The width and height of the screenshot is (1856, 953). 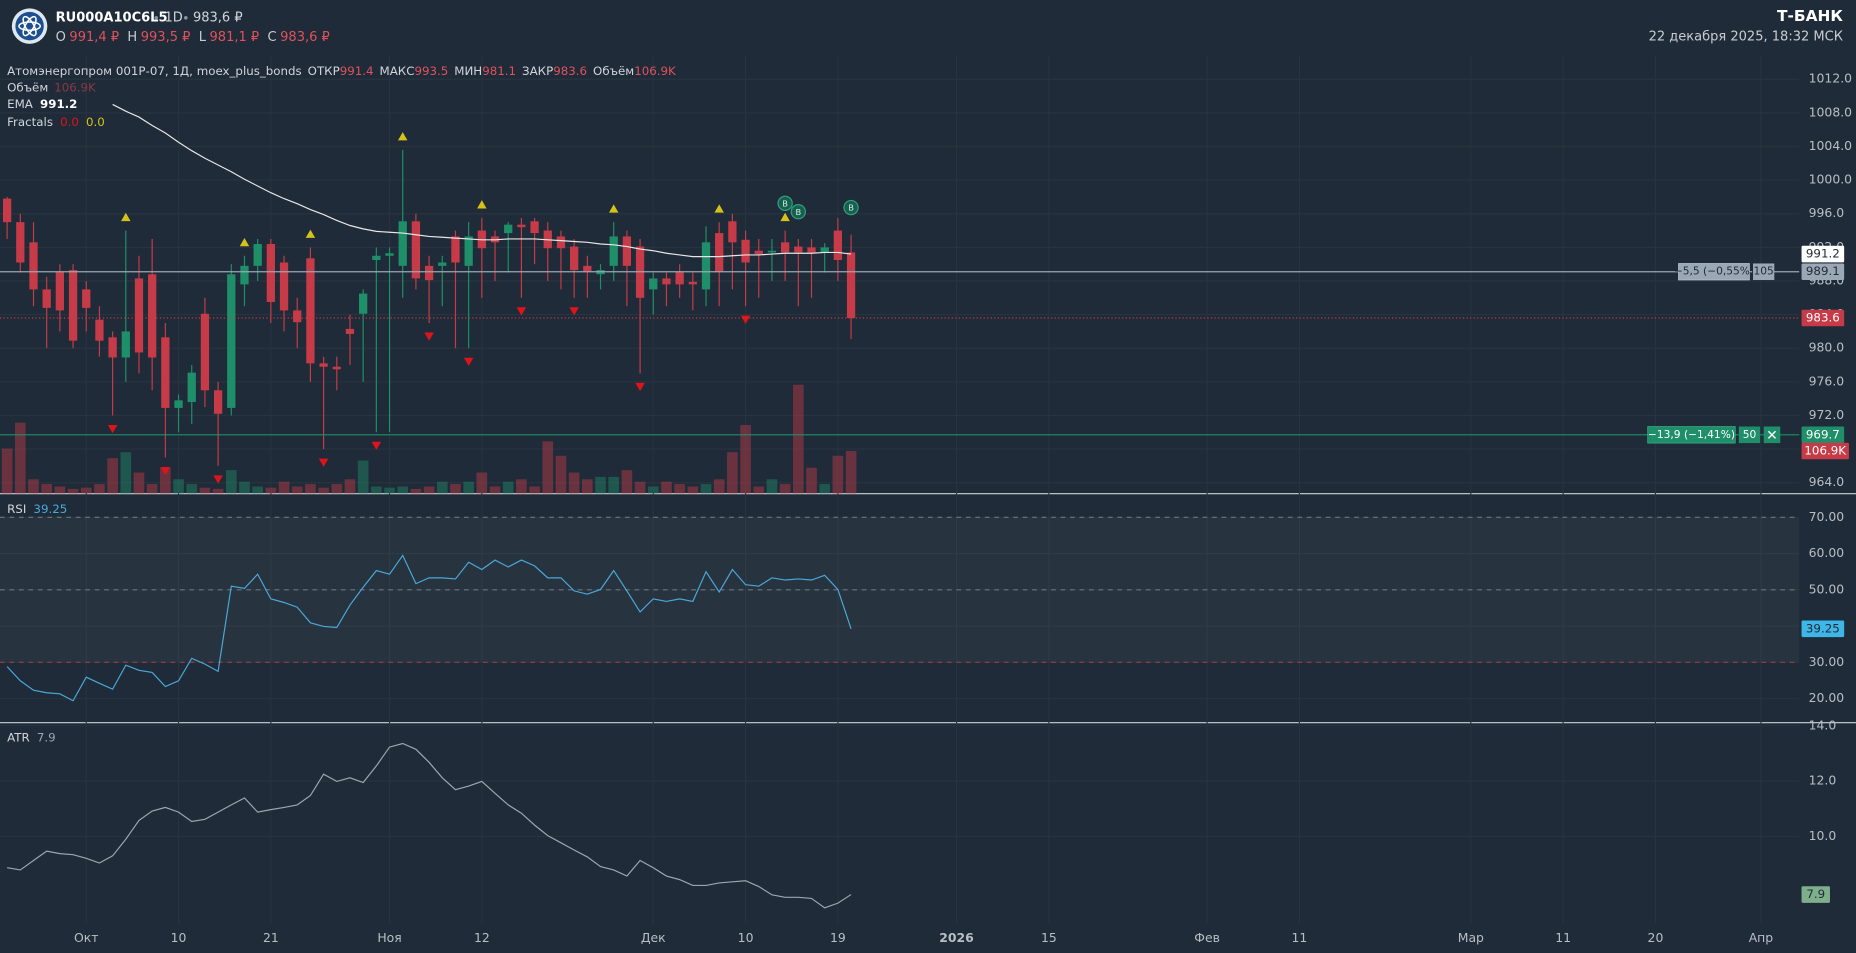 I want to click on x-tick-label: Фев, so click(x=1207, y=937).